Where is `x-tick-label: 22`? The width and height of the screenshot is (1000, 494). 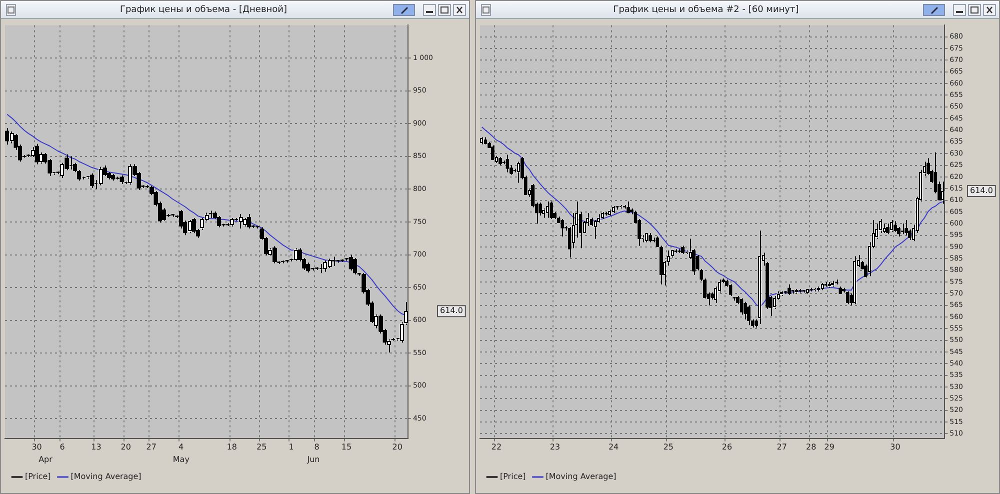
x-tick-label: 22 is located at coordinates (496, 447).